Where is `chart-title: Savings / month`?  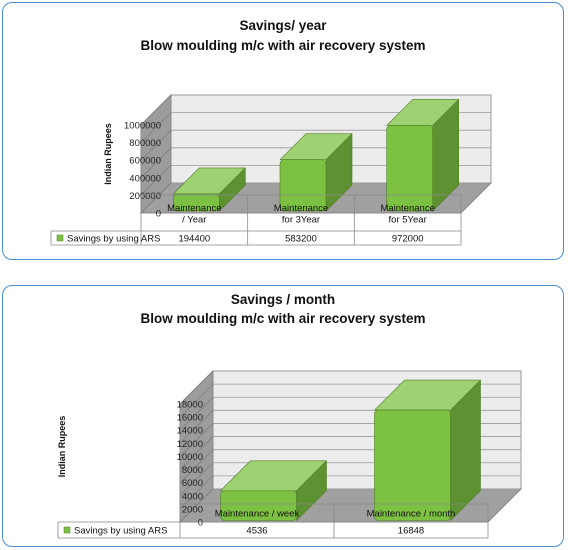
chart-title: Savings / month is located at coordinates (283, 299).